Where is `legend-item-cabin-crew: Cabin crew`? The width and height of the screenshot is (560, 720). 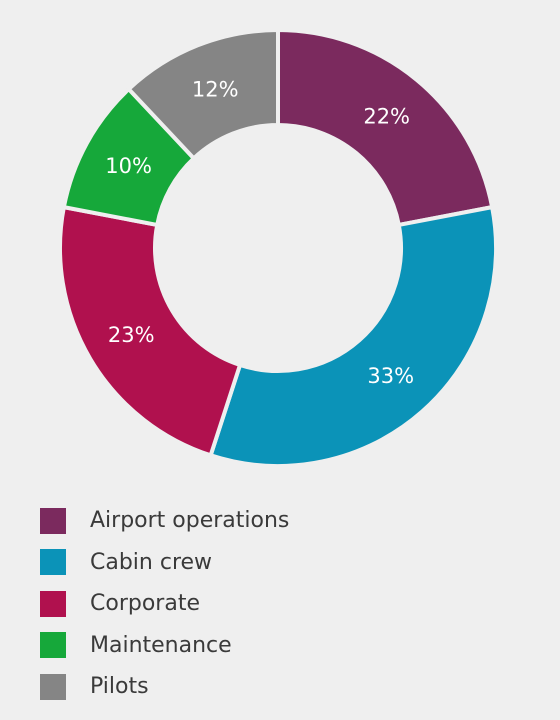
legend-item-cabin-crew: Cabin crew is located at coordinates (164, 563).